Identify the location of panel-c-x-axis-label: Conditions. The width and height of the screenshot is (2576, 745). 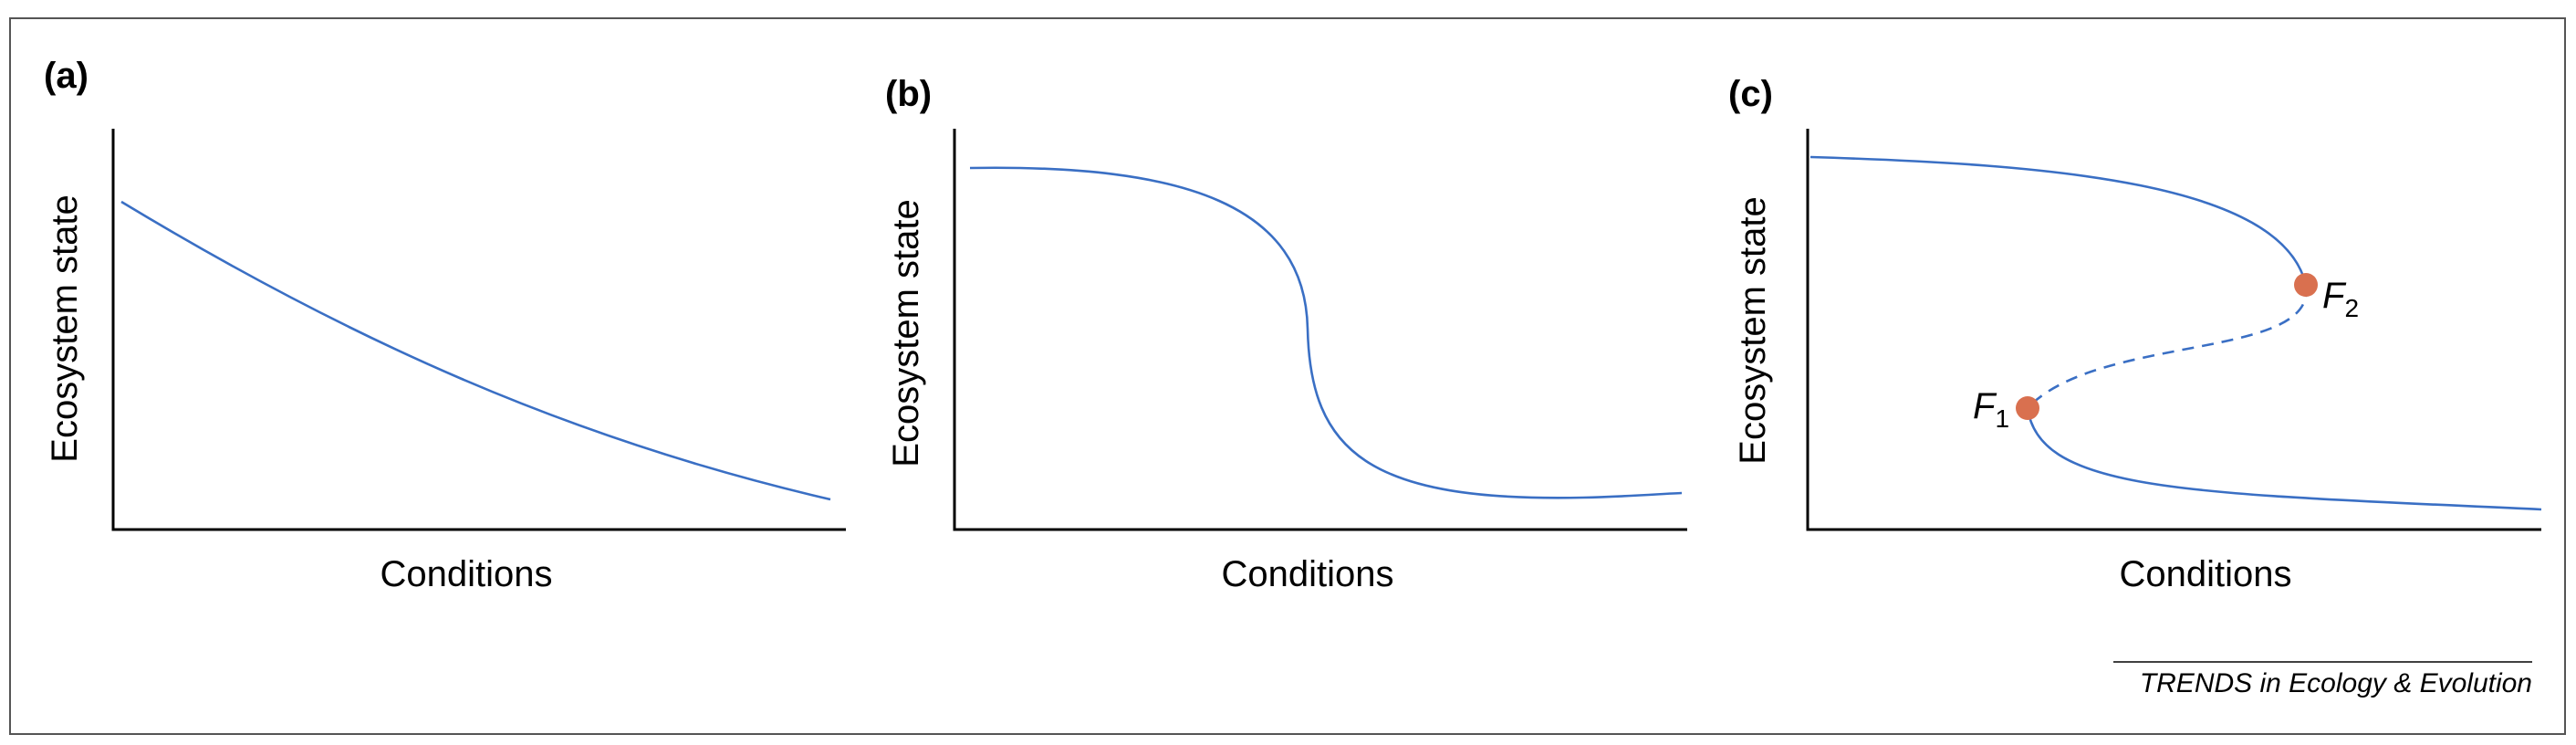
(2205, 574).